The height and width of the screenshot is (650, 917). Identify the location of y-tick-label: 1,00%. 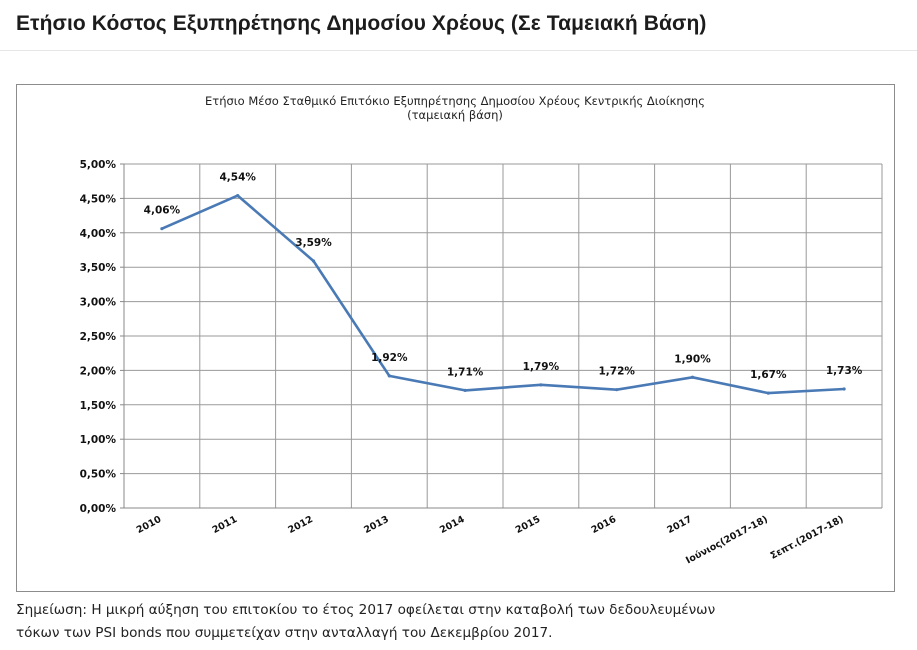
(98, 440).